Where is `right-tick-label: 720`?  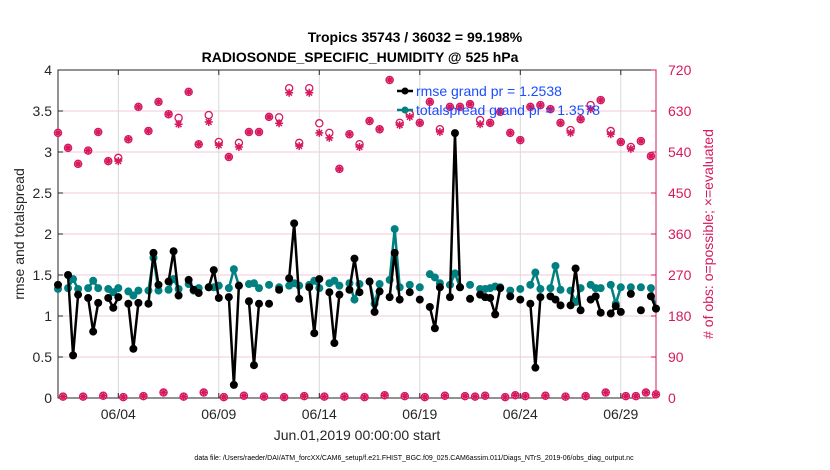 right-tick-label: 720 is located at coordinates (680, 70).